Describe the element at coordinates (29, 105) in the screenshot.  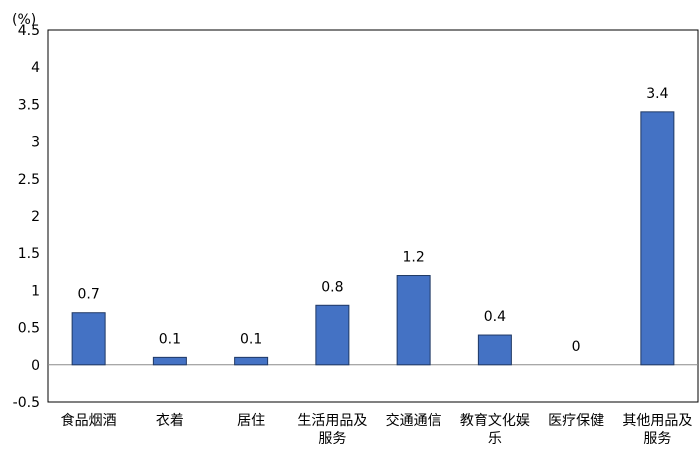
I see `y-tick-label: 3.5` at that location.